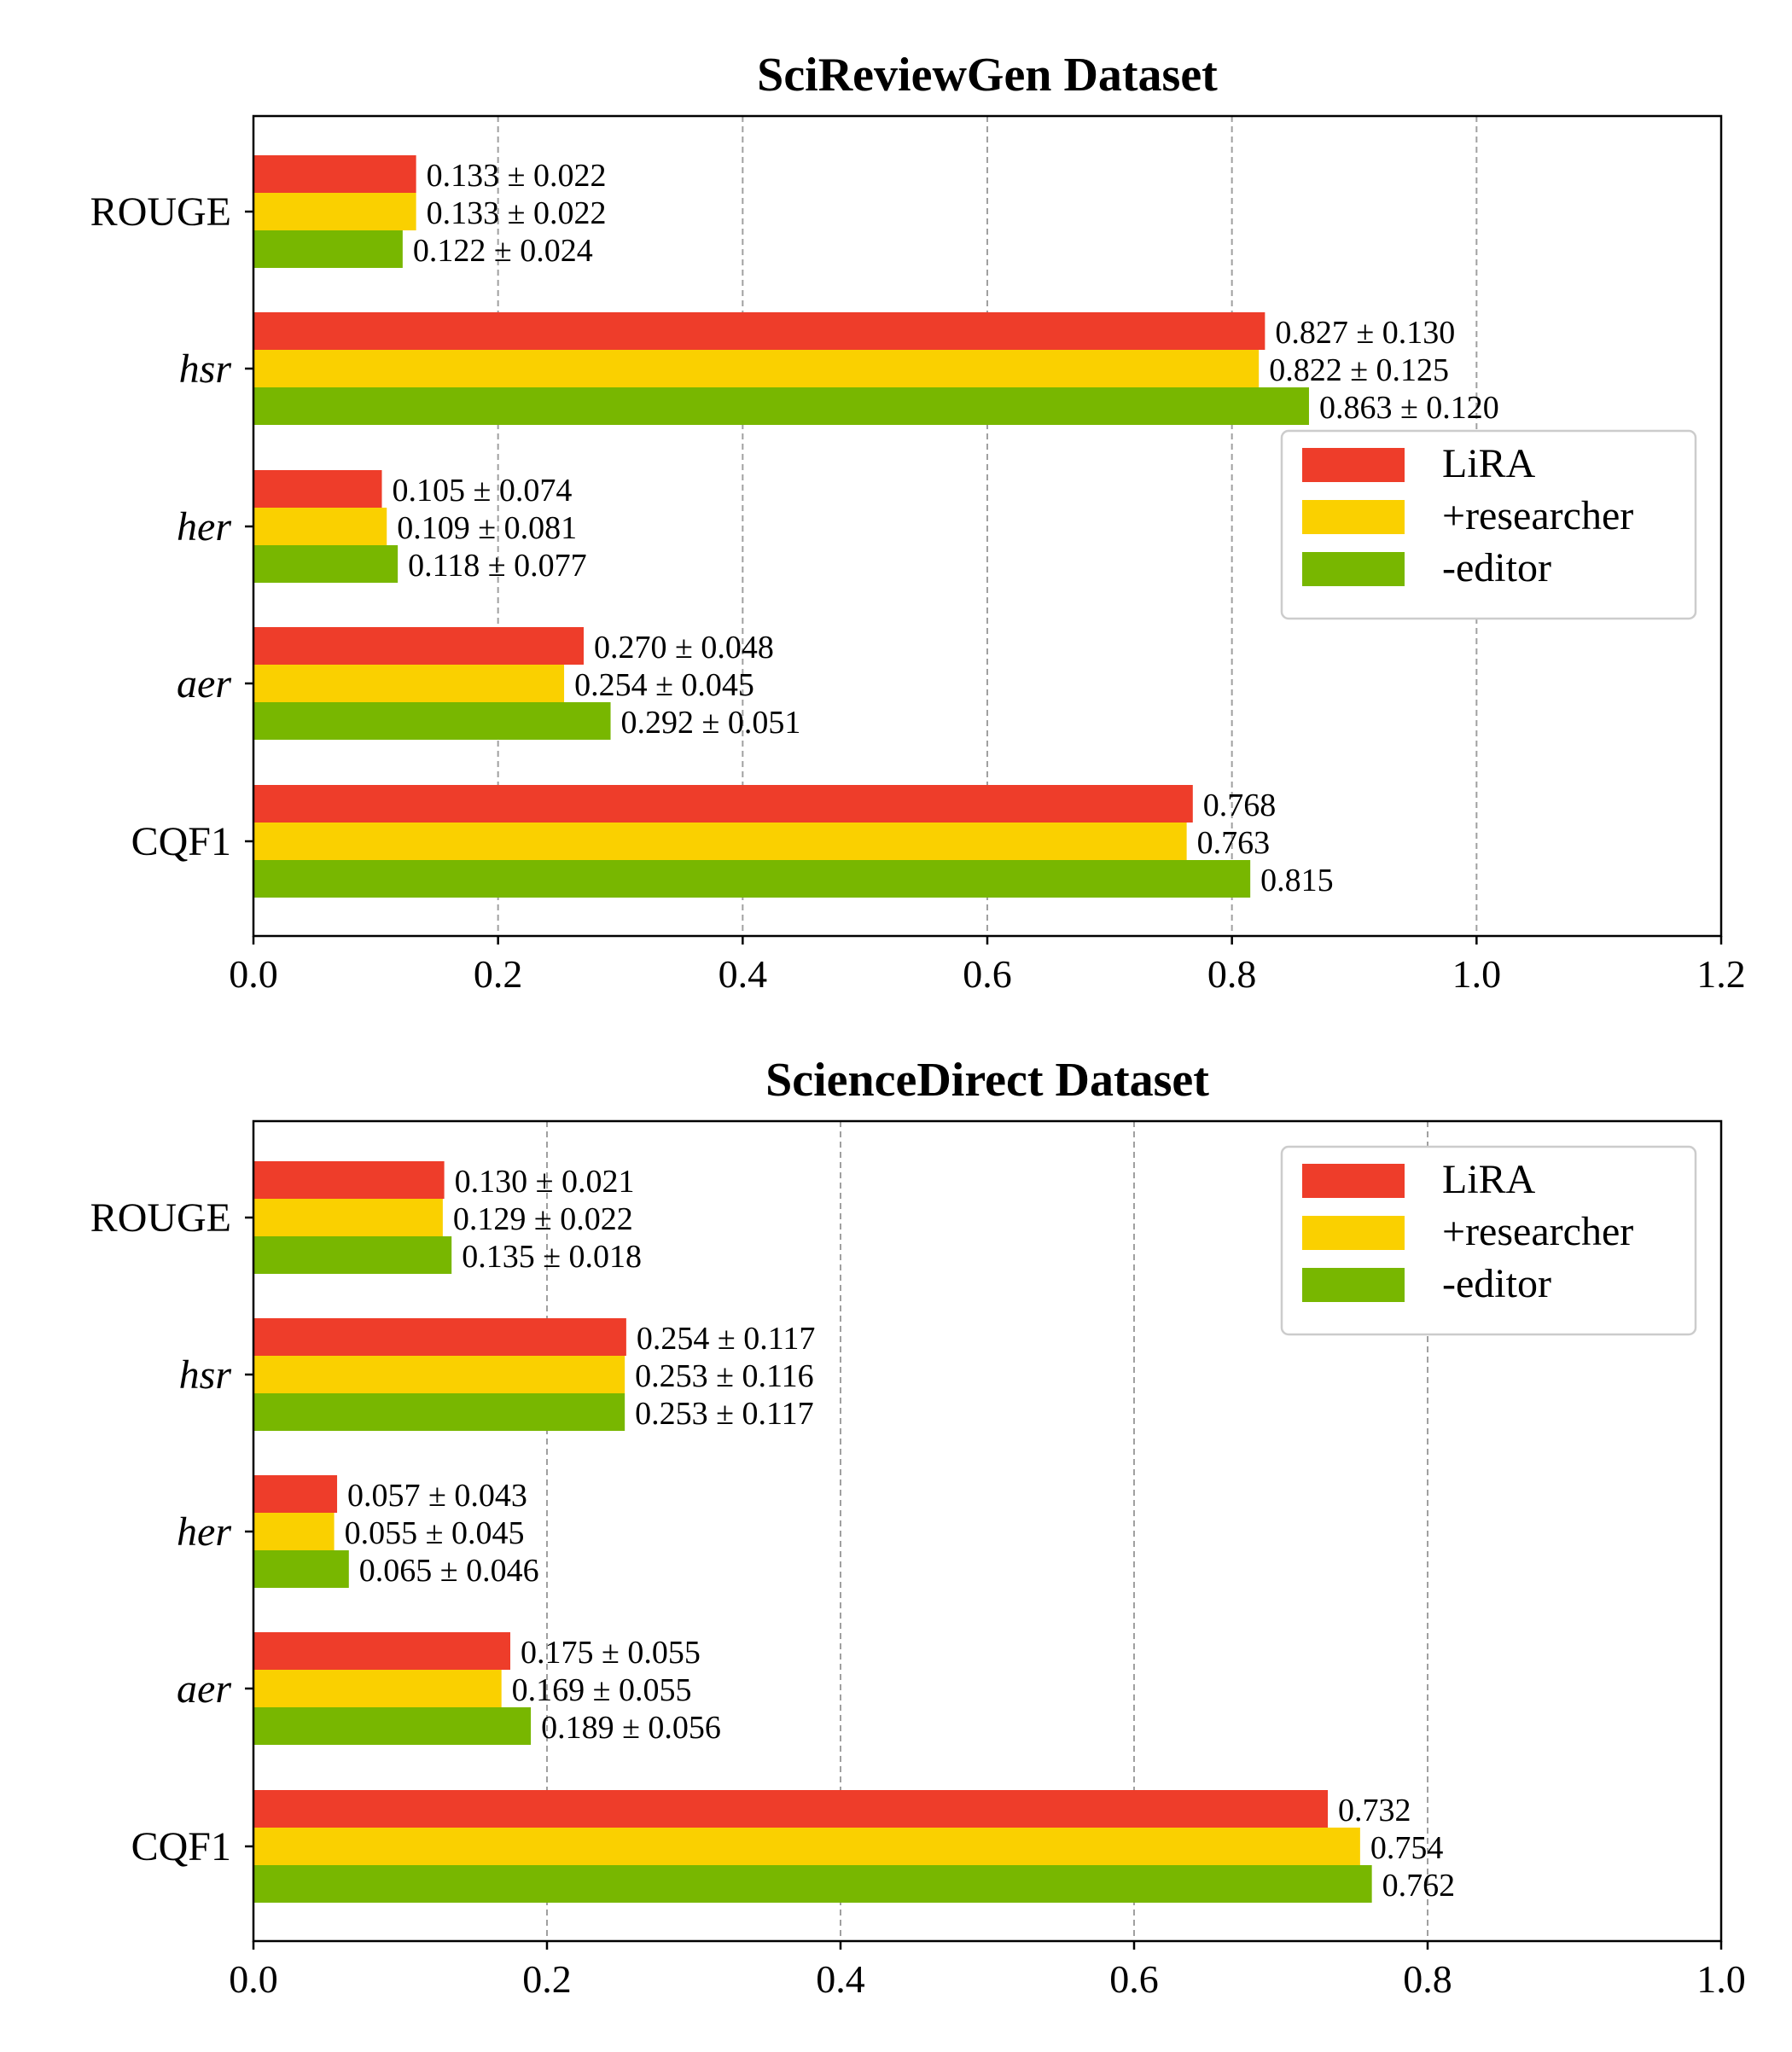  What do you see at coordinates (711, 723) in the screenshot?
I see `data-label: 0.292 ± 0.051` at bounding box center [711, 723].